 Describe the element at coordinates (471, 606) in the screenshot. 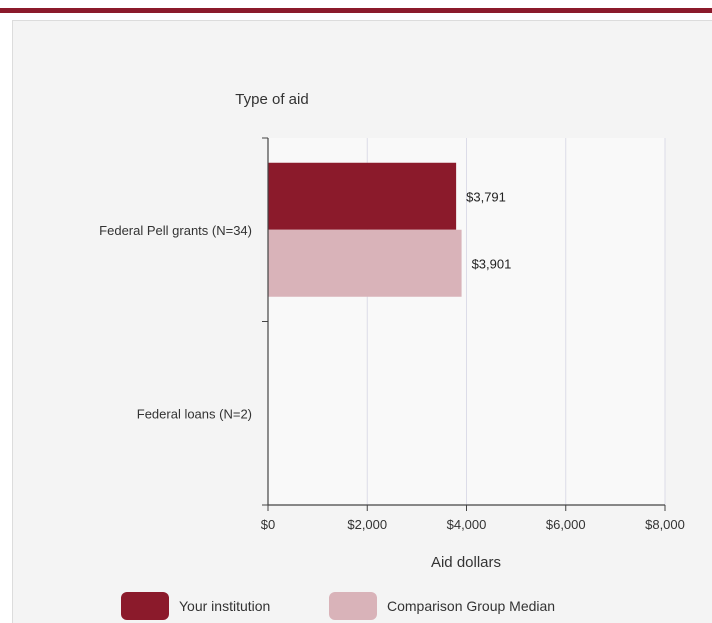

I see `legend-label: Comparison Group Median` at that location.